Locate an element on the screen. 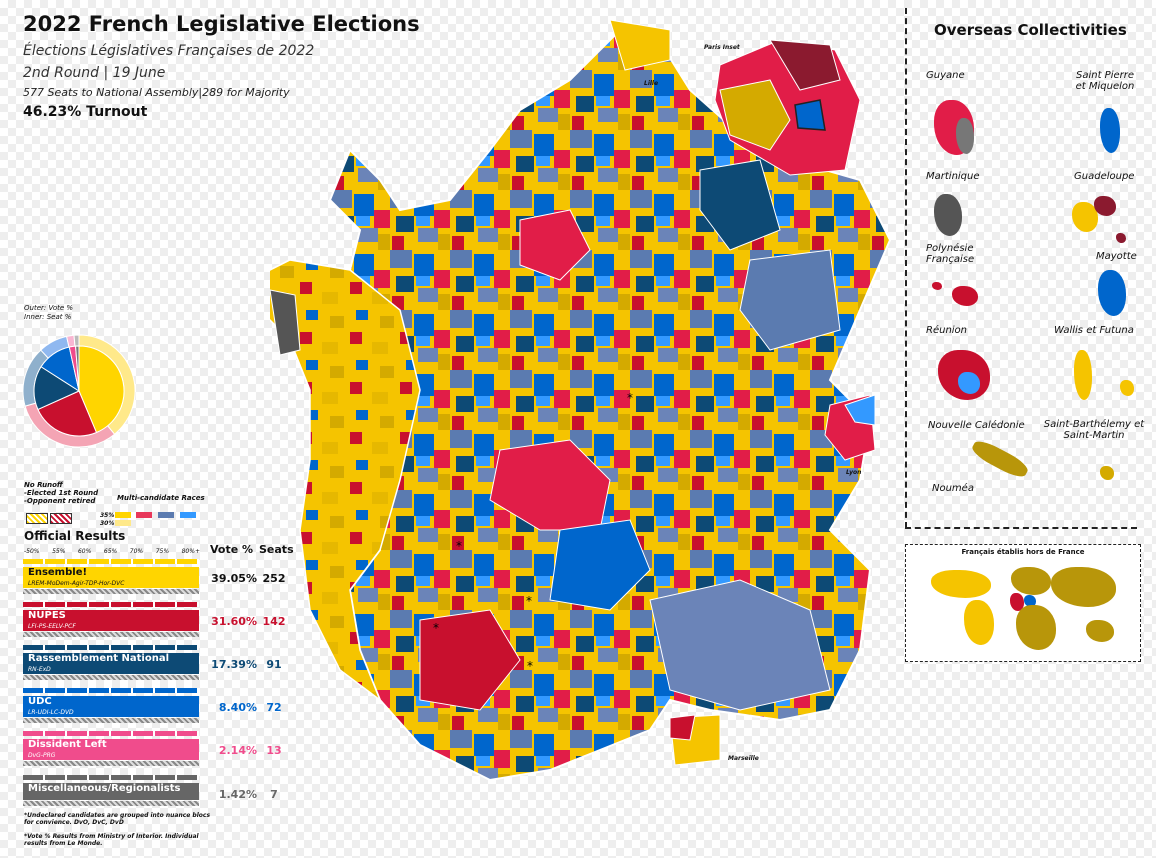 The height and width of the screenshot is (858, 1156). result-party-bar: Dissident Left DvG-PRG is located at coordinates (111, 749).